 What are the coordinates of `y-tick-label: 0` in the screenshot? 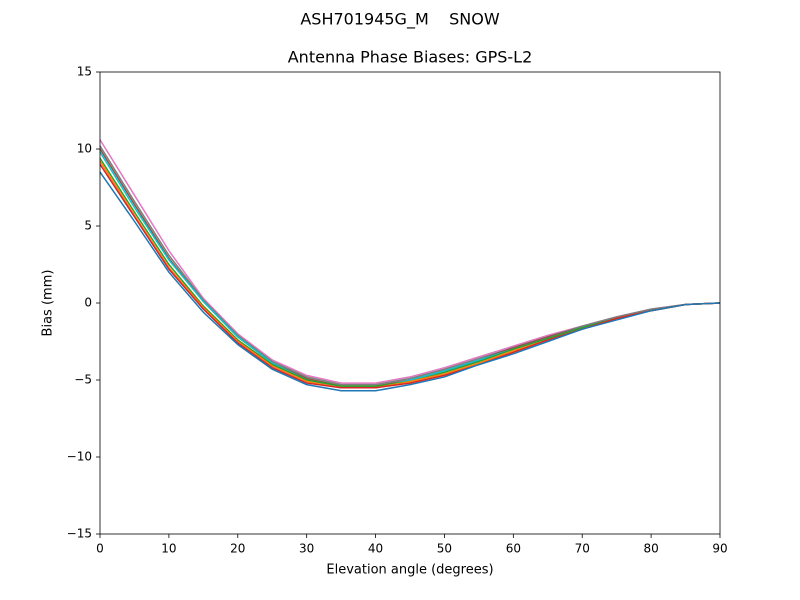 It's located at (88, 303).